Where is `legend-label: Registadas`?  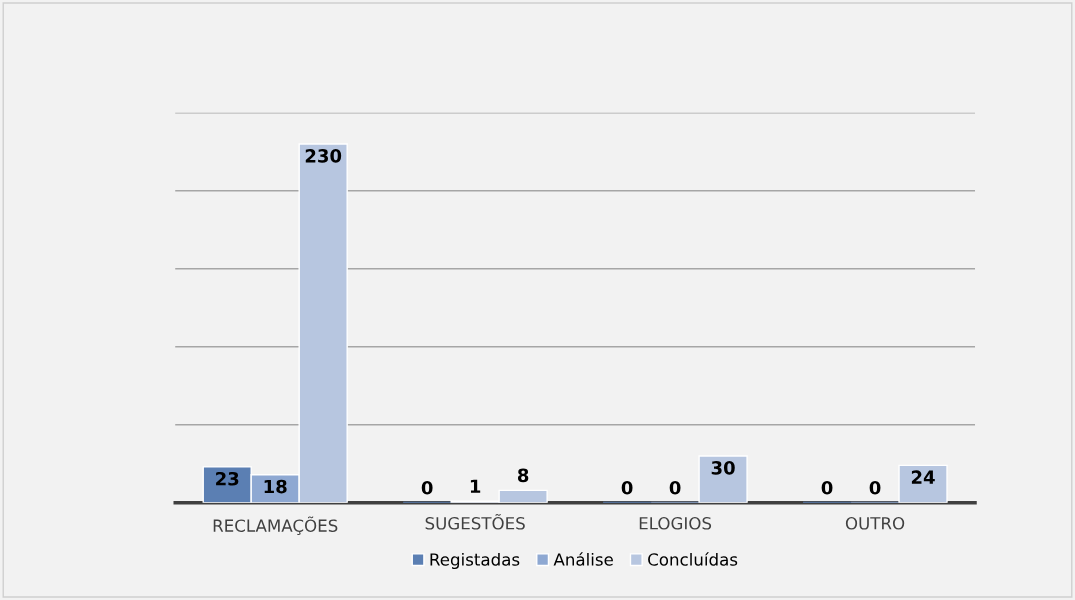
legend-label: Registadas is located at coordinates (475, 561).